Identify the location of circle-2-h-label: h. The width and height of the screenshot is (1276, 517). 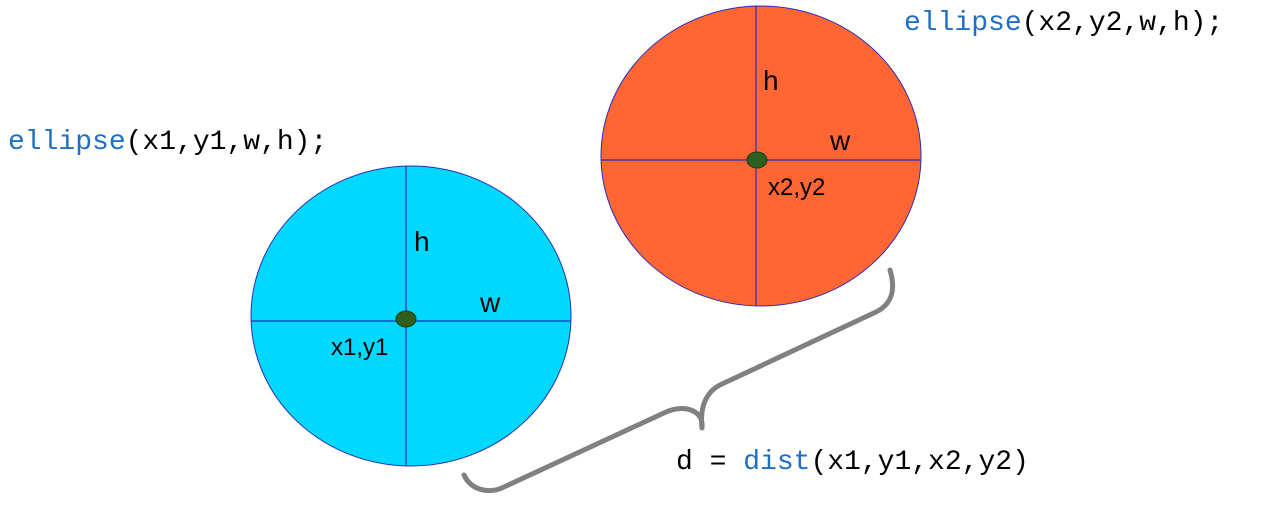
(771, 80).